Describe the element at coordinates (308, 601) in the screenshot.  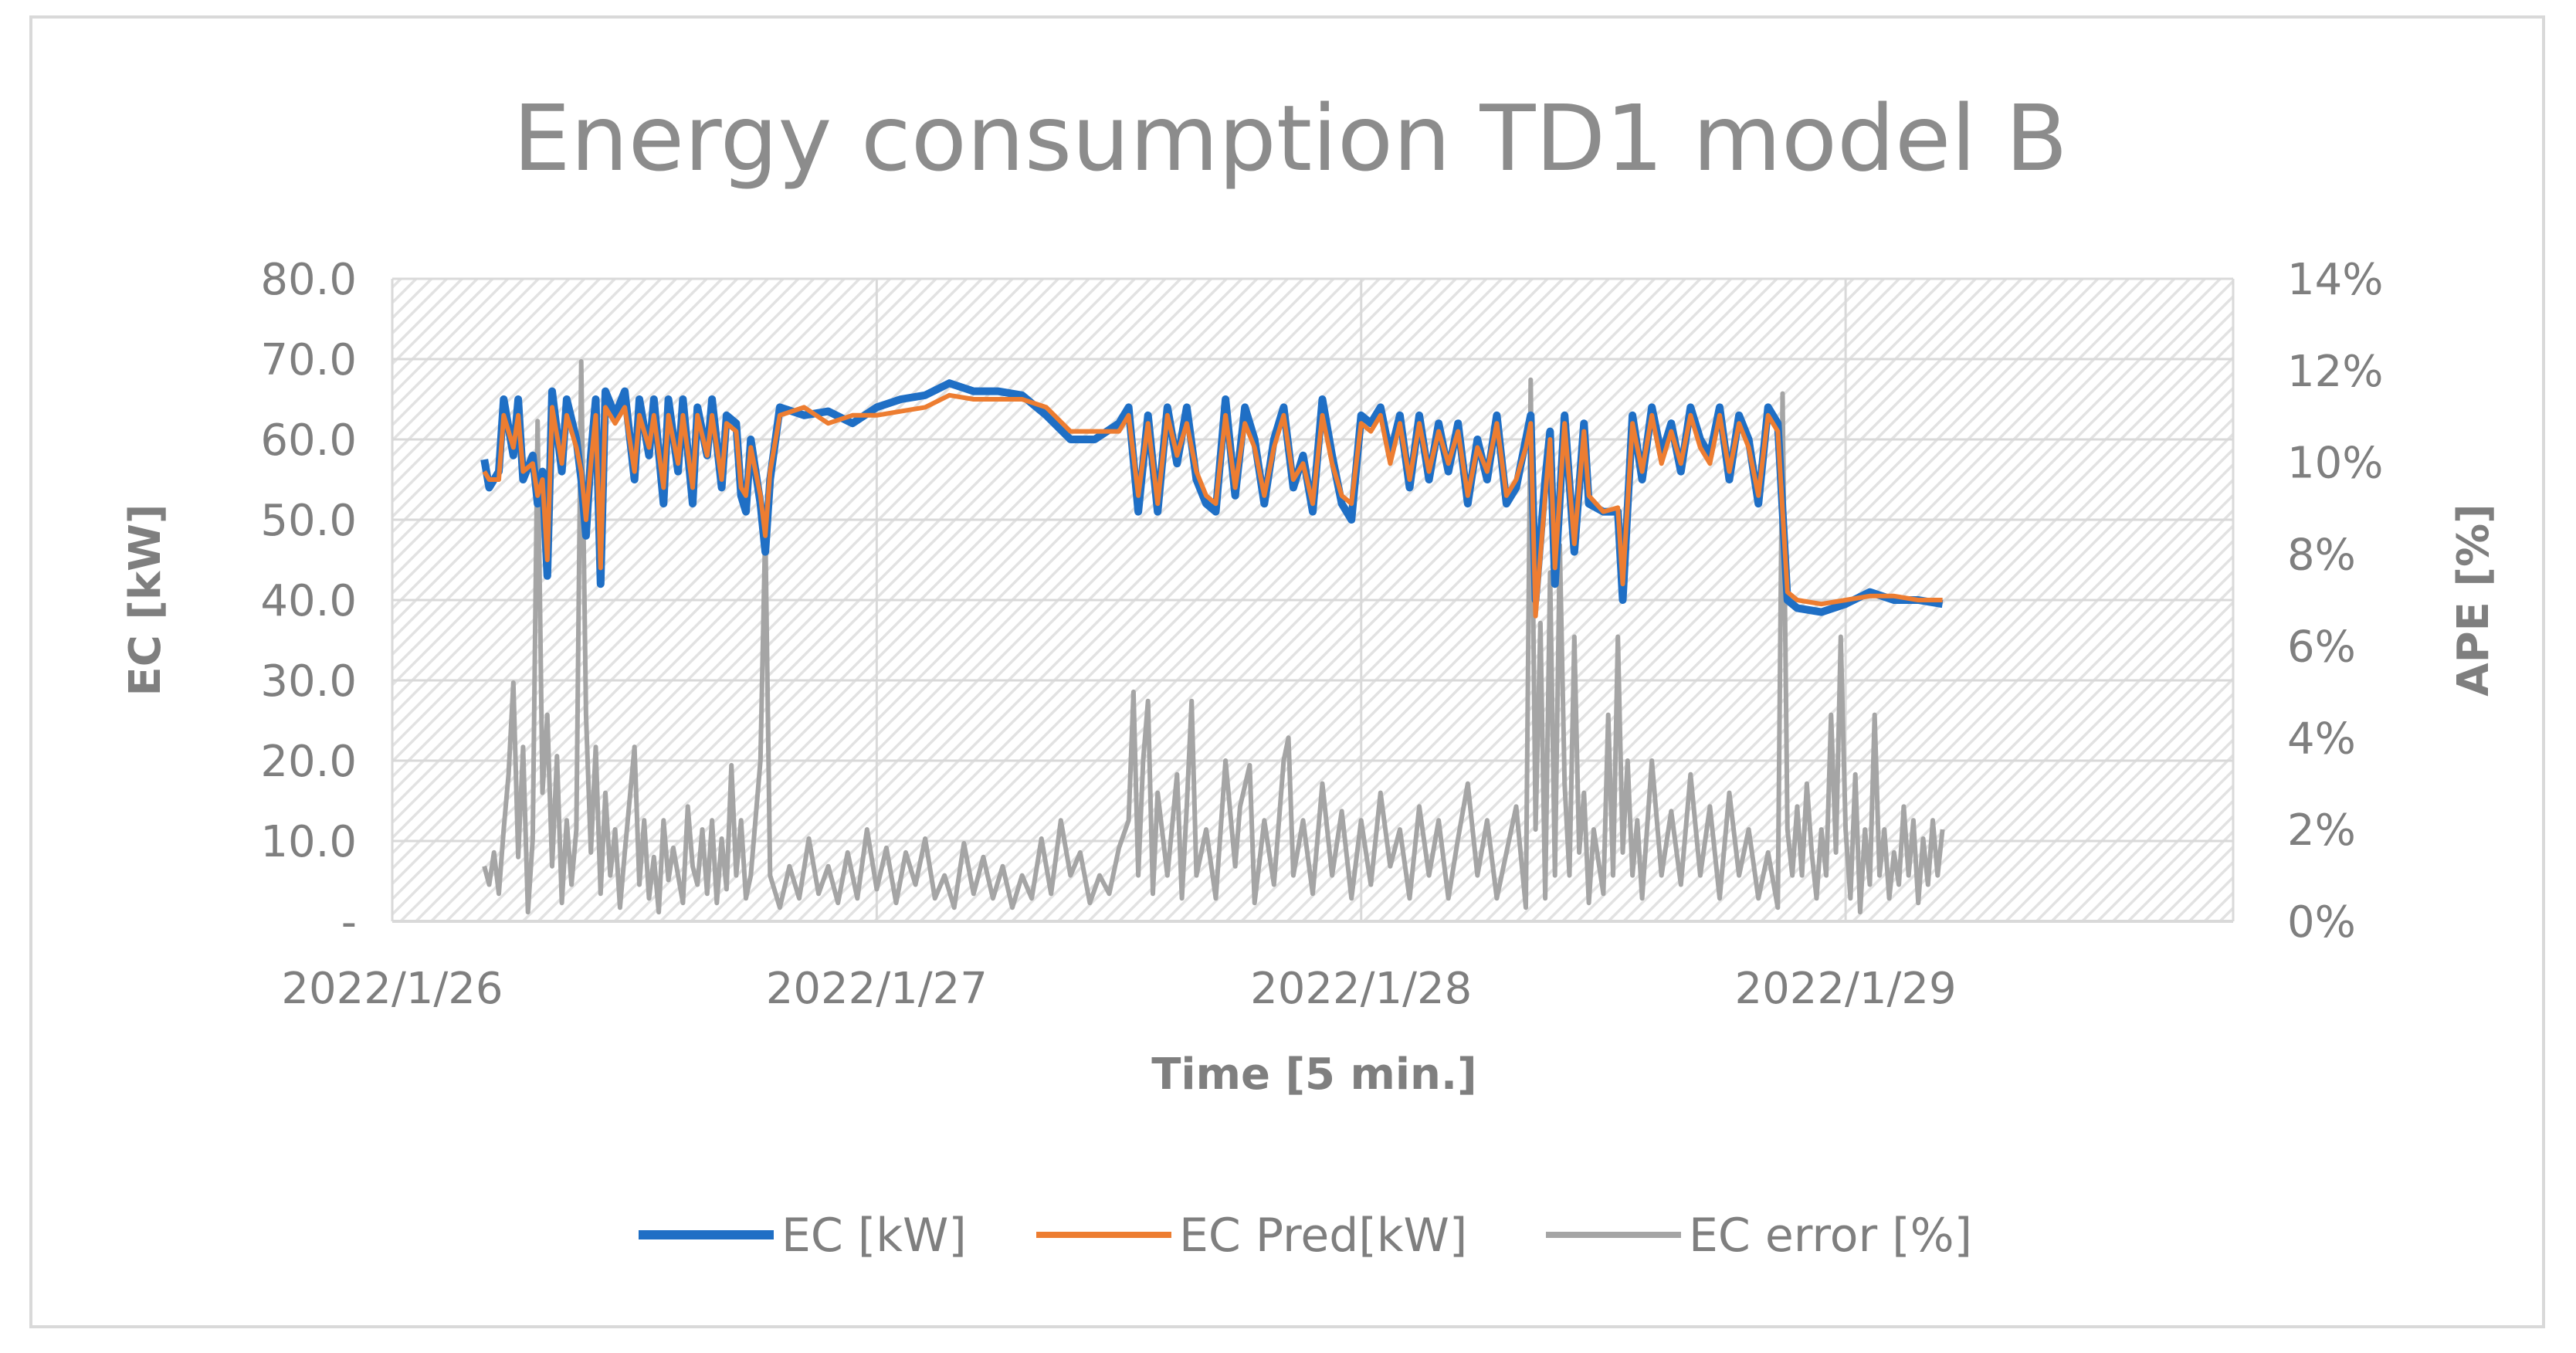
I see `y-tick-label: 40.0` at that location.